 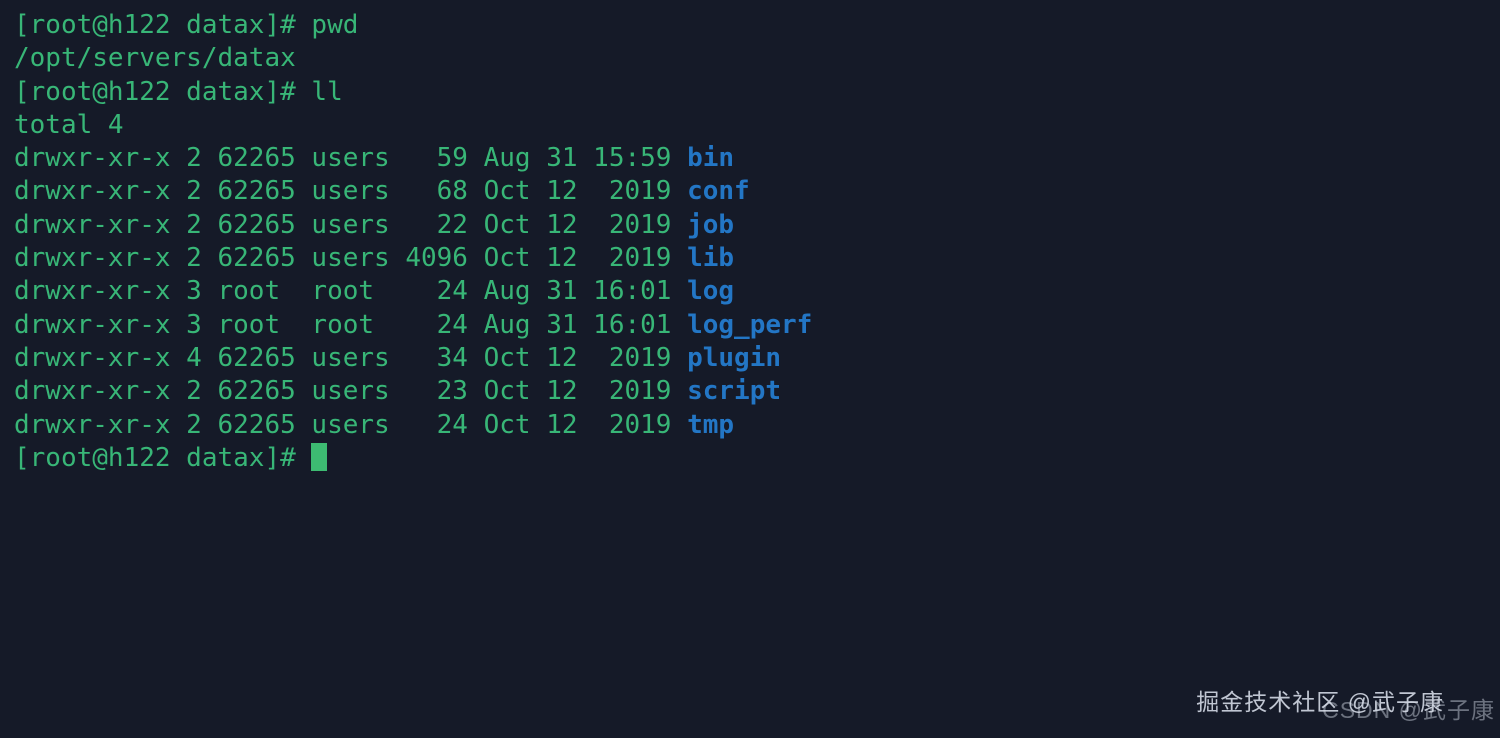 I want to click on file-entry-meta: drwxr-xr-x 4 62265 users 34 Oct 12 2019, so click(x=351, y=357).